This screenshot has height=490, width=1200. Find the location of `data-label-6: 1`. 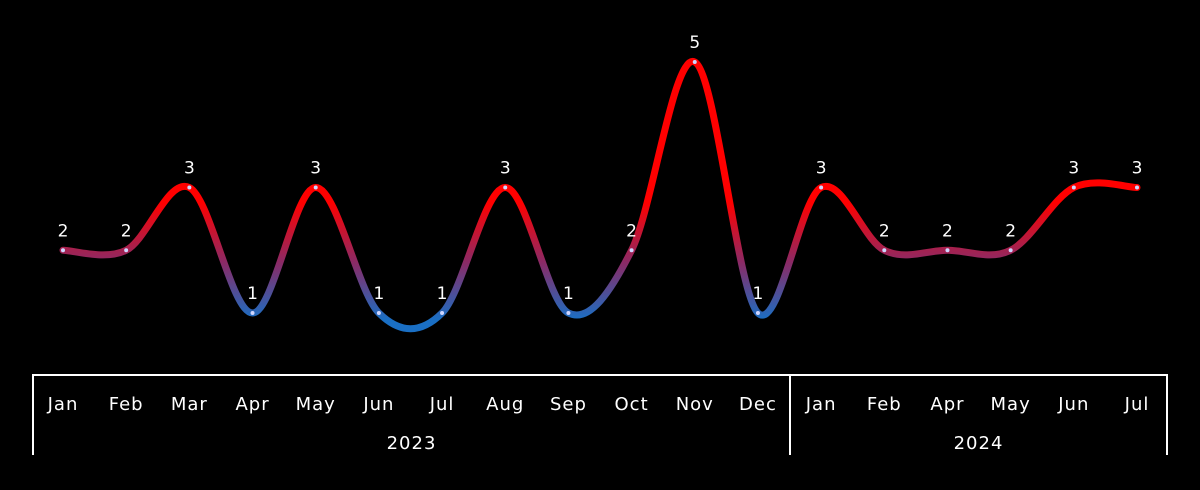

data-label-6: 1 is located at coordinates (442, 294).